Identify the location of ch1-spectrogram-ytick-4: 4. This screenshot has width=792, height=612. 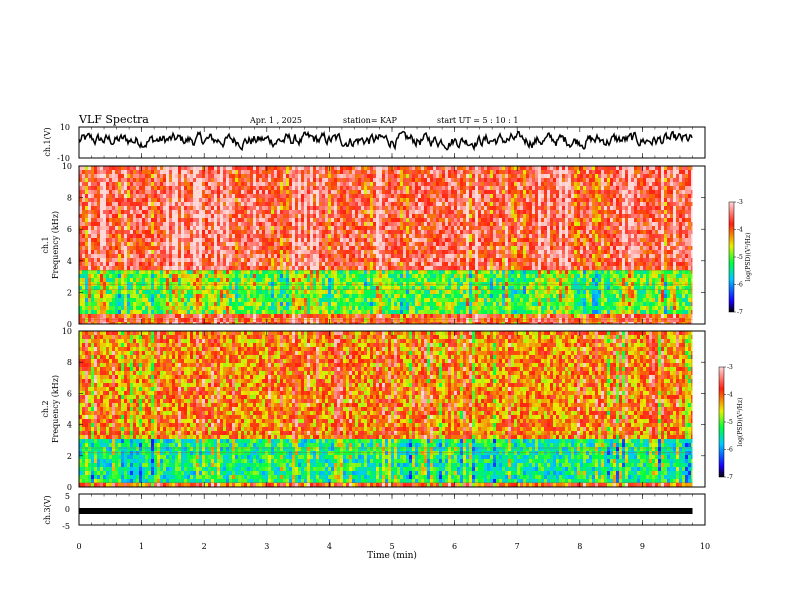
(69, 261).